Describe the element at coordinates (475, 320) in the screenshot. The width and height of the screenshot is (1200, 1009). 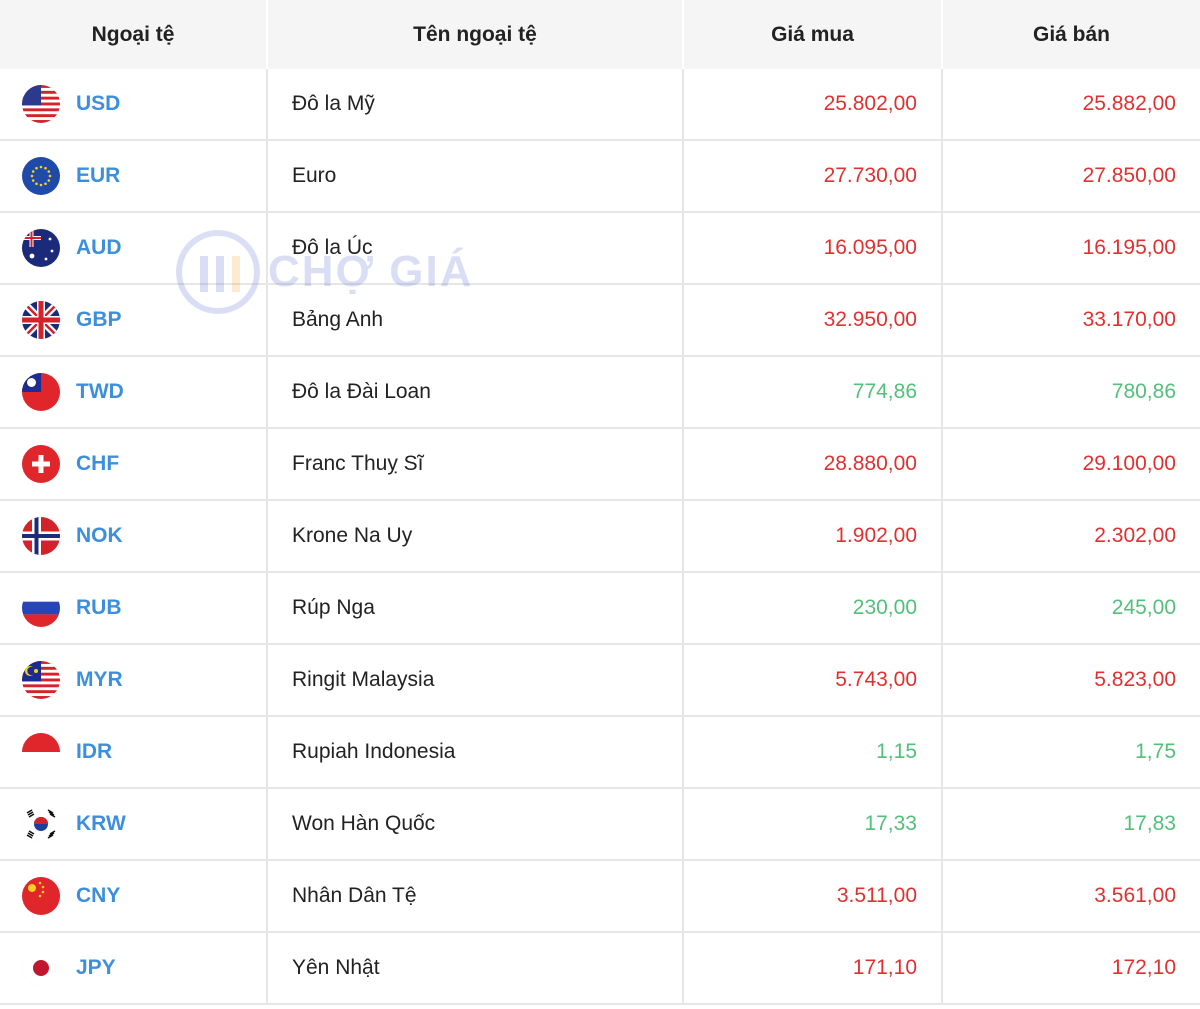
I see `currency-name: Bảng Anh` at that location.